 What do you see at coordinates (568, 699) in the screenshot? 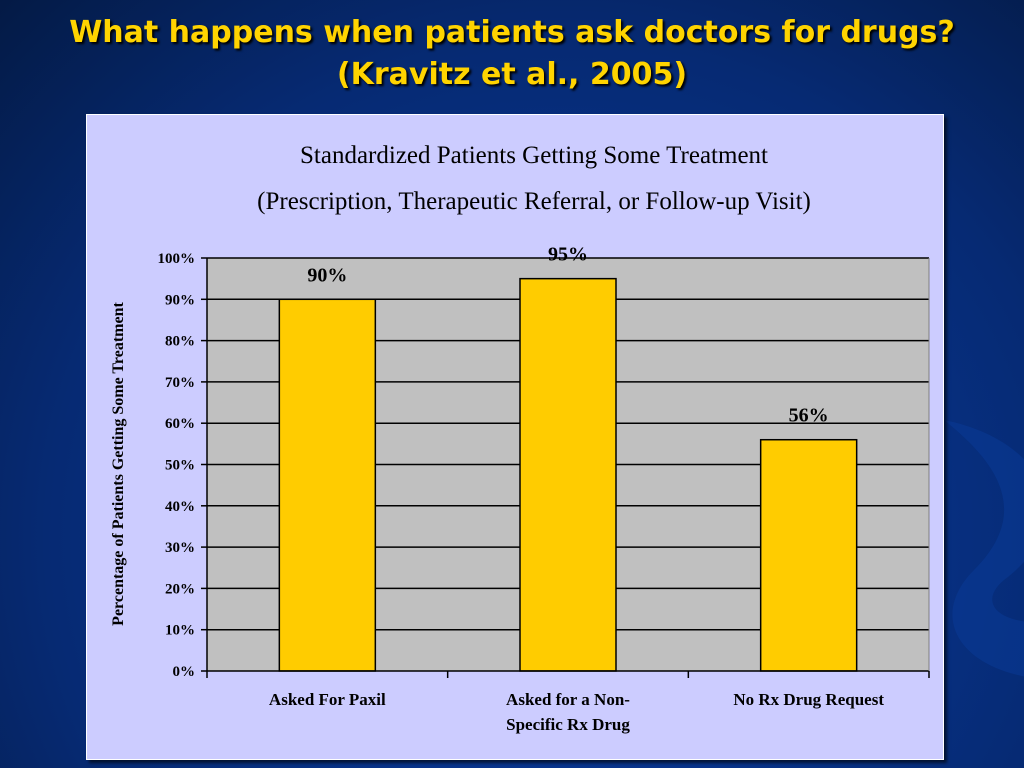
I see `x-category-line: Asked for a Non-` at bounding box center [568, 699].